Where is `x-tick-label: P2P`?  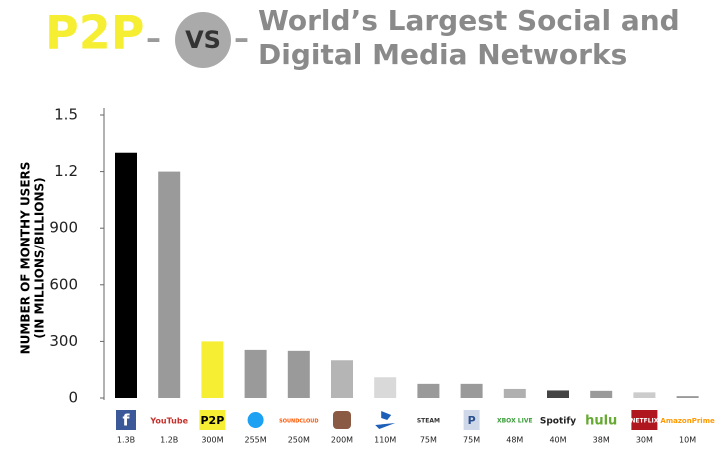 x-tick-label: P2P is located at coordinates (213, 420).